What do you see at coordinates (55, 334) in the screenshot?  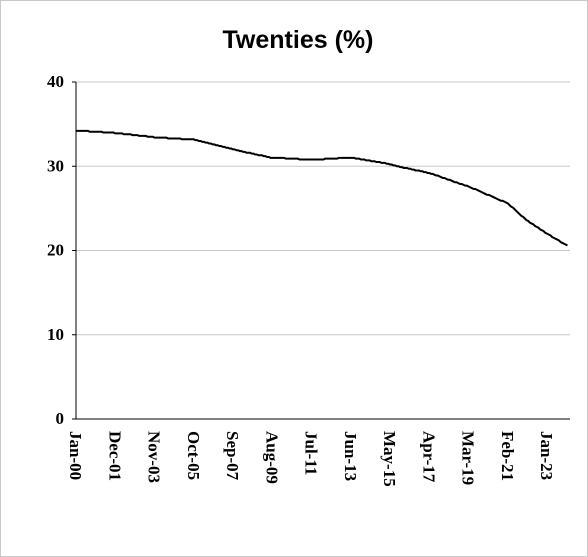 I see `y-tick-label: 10` at bounding box center [55, 334].